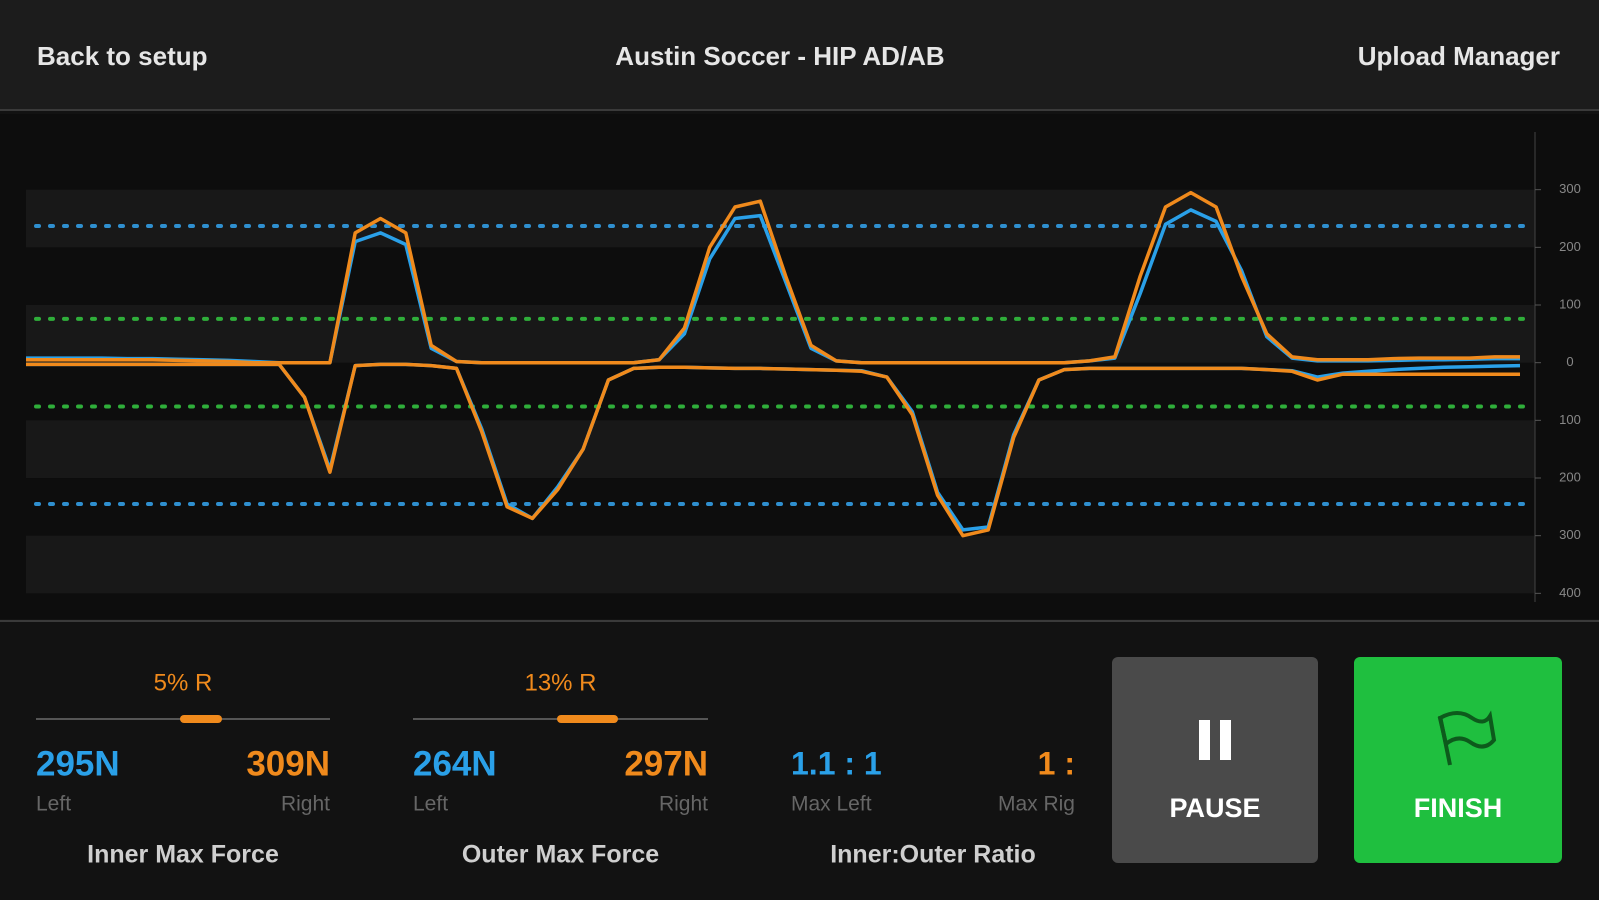 The height and width of the screenshot is (900, 1599). What do you see at coordinates (1036, 804) in the screenshot?
I see `right-label: Max Rig` at bounding box center [1036, 804].